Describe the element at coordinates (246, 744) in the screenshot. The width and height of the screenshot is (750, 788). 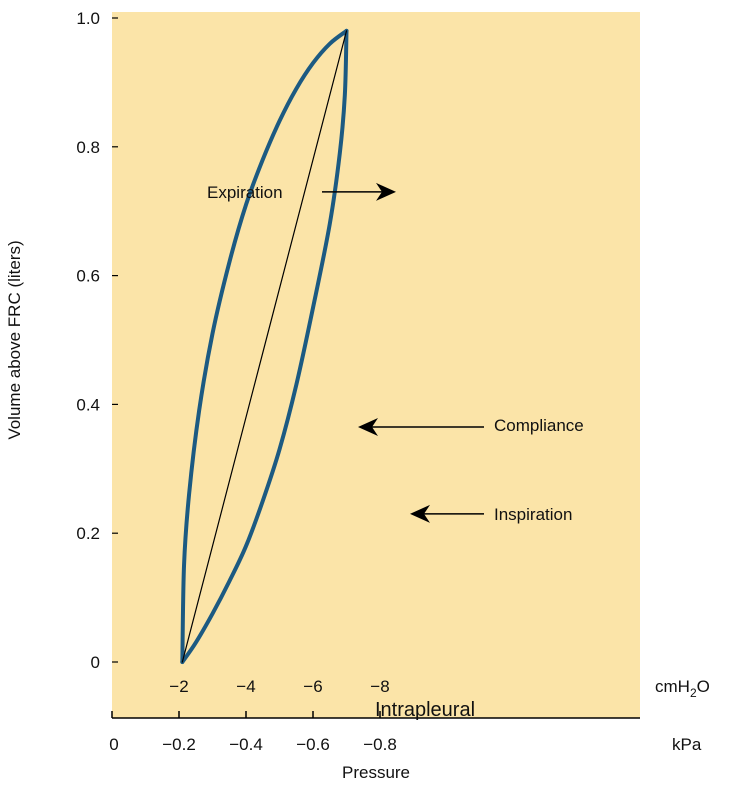
I see `x-tick-label-kpa: −0.4` at that location.